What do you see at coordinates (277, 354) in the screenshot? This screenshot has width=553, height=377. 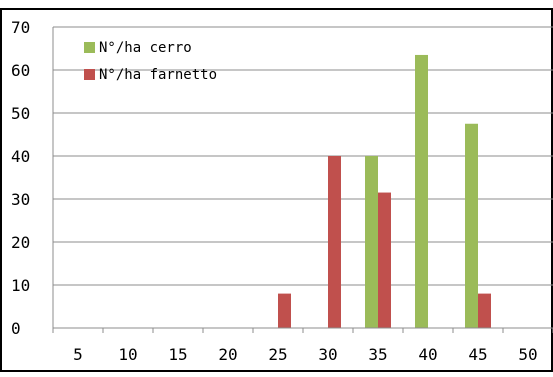 I see `x-tick-label-25: 25` at bounding box center [277, 354].